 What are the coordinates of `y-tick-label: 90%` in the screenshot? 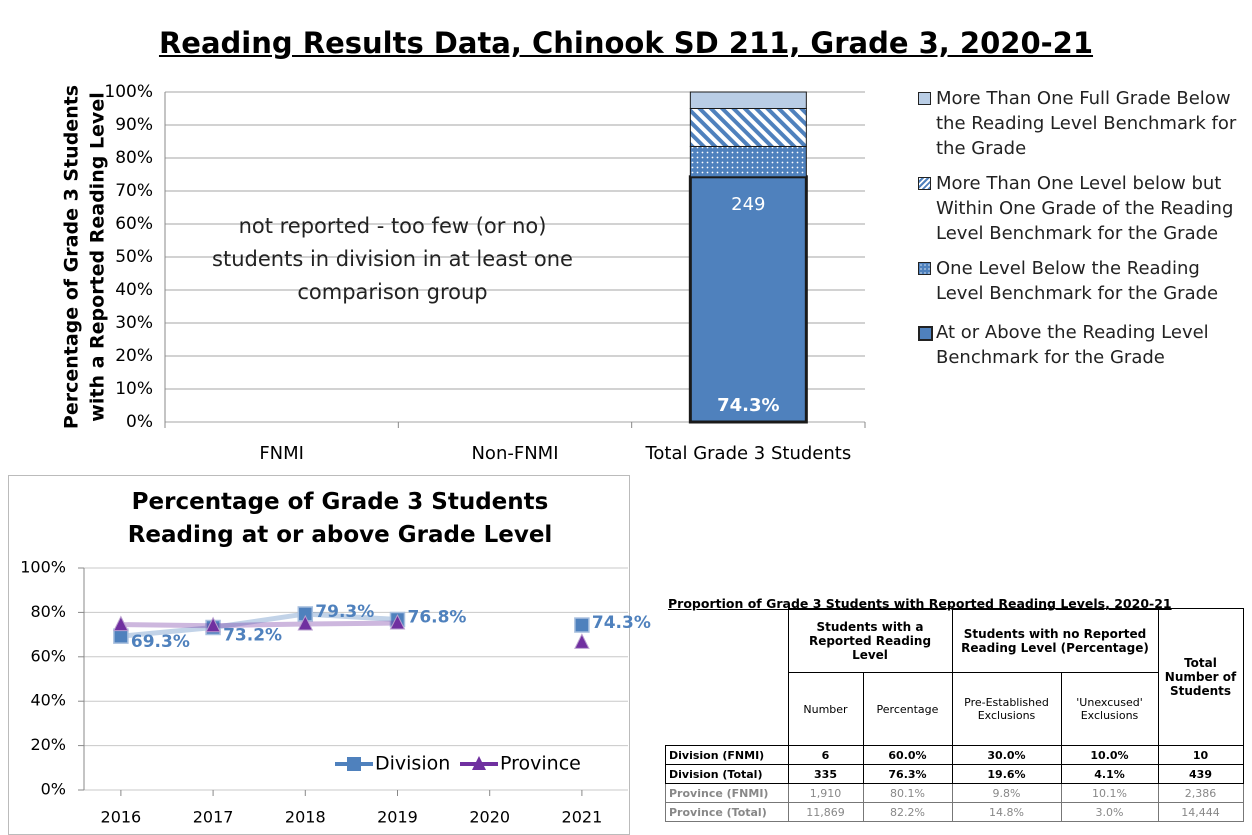 It's located at (134, 125).